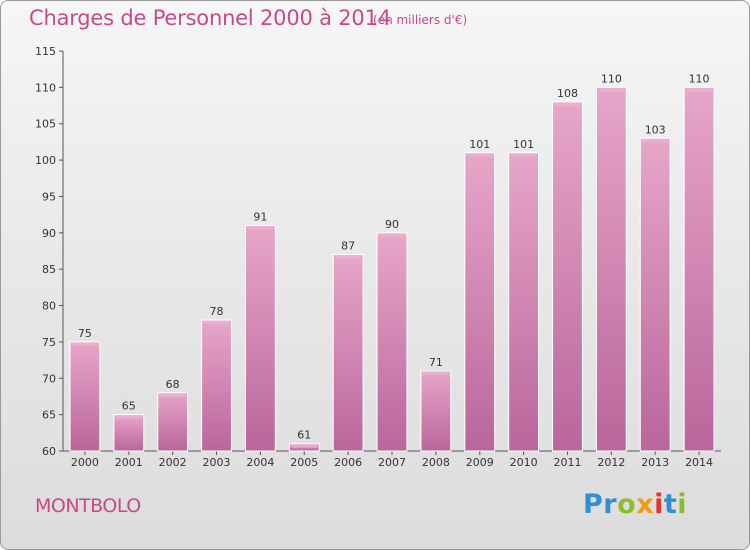  Describe the element at coordinates (304, 462) in the screenshot. I see `x-tick-label: 2005` at that location.